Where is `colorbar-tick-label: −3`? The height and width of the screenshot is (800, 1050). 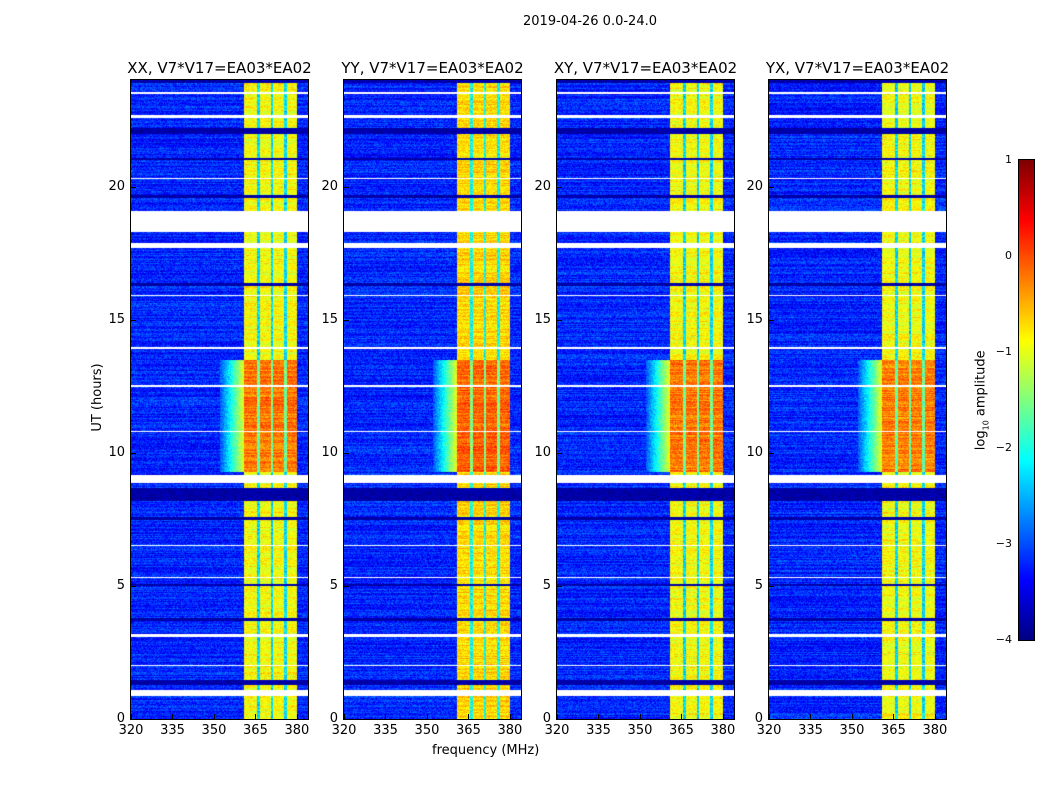
colorbar-tick-label: −3 is located at coordinates (1003, 543).